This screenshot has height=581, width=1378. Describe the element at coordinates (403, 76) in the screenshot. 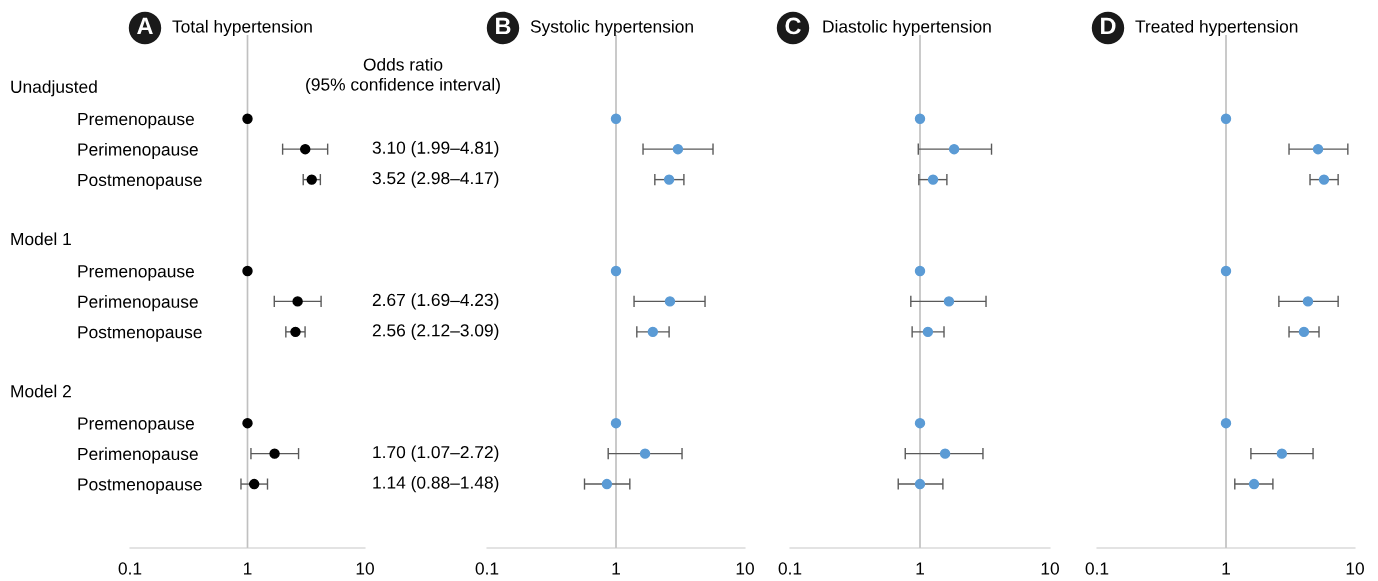

I see `annotation: Odds ratio (95% confidence interval)` at that location.